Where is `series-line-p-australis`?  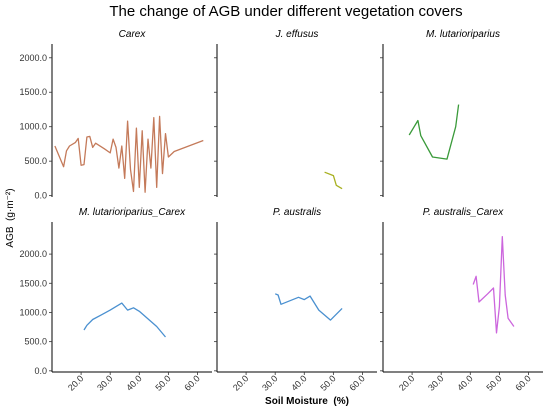
series-line-p-australis is located at coordinates (308, 307).